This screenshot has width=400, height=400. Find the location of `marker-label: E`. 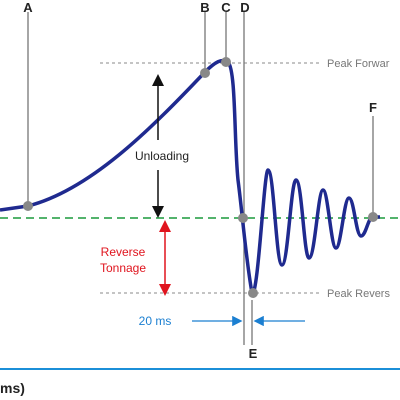

marker-label: E is located at coordinates (253, 353).